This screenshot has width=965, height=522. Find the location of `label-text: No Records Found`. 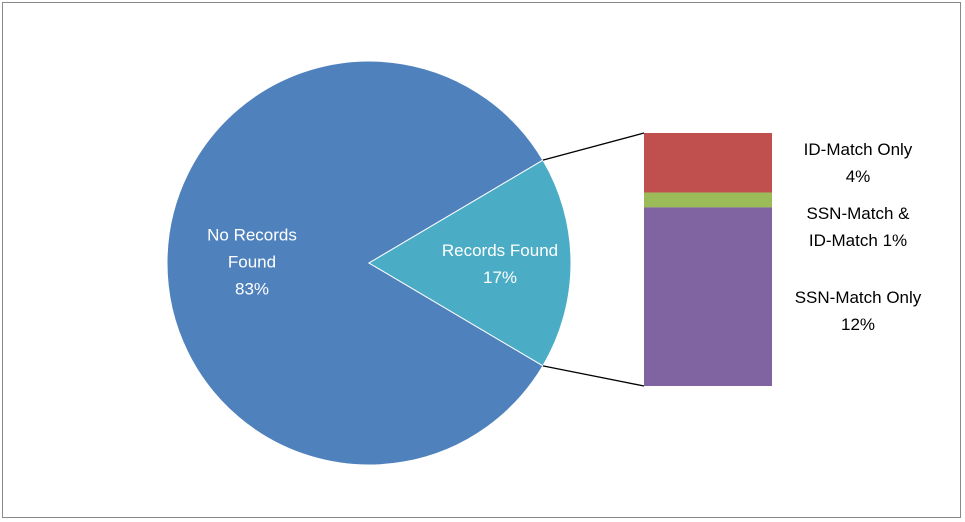

label-text: No Records Found is located at coordinates (252, 248).